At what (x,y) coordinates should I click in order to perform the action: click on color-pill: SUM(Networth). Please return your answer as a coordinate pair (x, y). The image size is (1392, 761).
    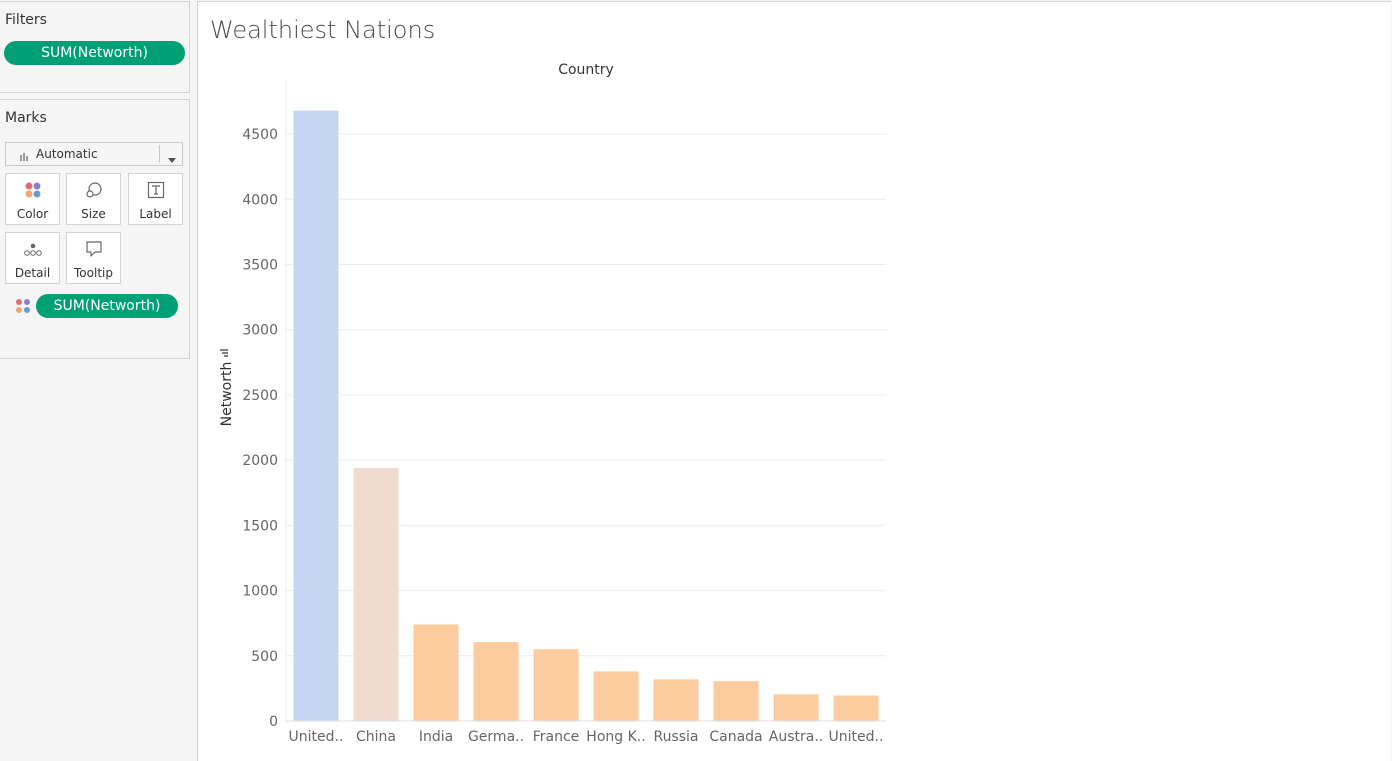
    Looking at the image, I should click on (107, 306).